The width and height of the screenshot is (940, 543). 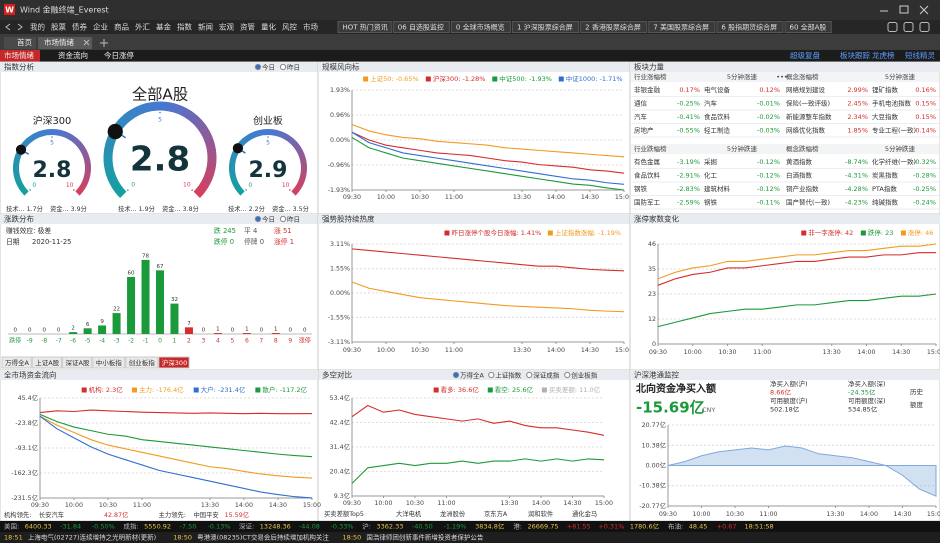 I want to click on tab: 首页, so click(x=24, y=42).